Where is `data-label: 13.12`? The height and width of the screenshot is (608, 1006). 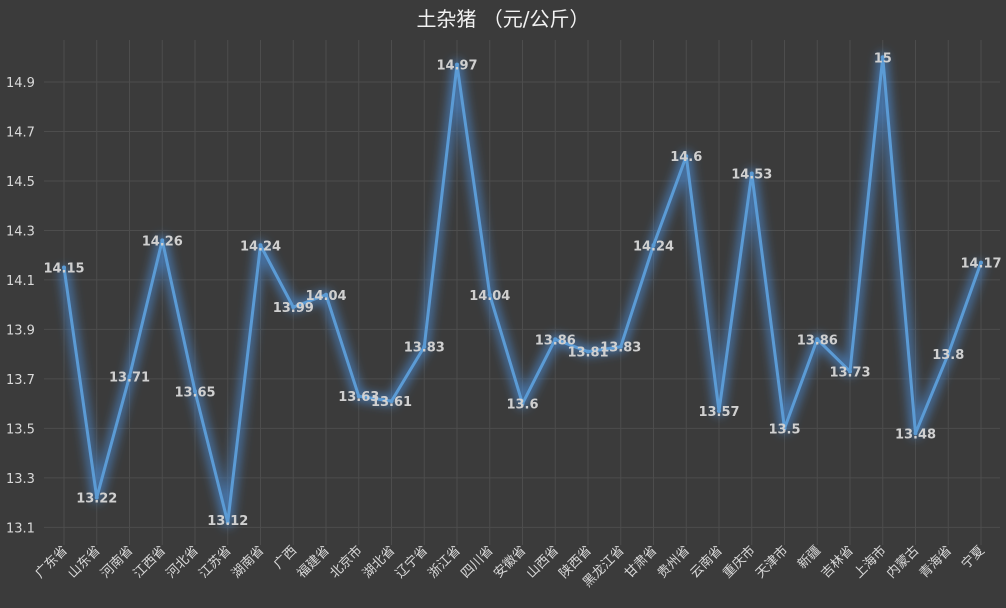 data-label: 13.12 is located at coordinates (227, 521).